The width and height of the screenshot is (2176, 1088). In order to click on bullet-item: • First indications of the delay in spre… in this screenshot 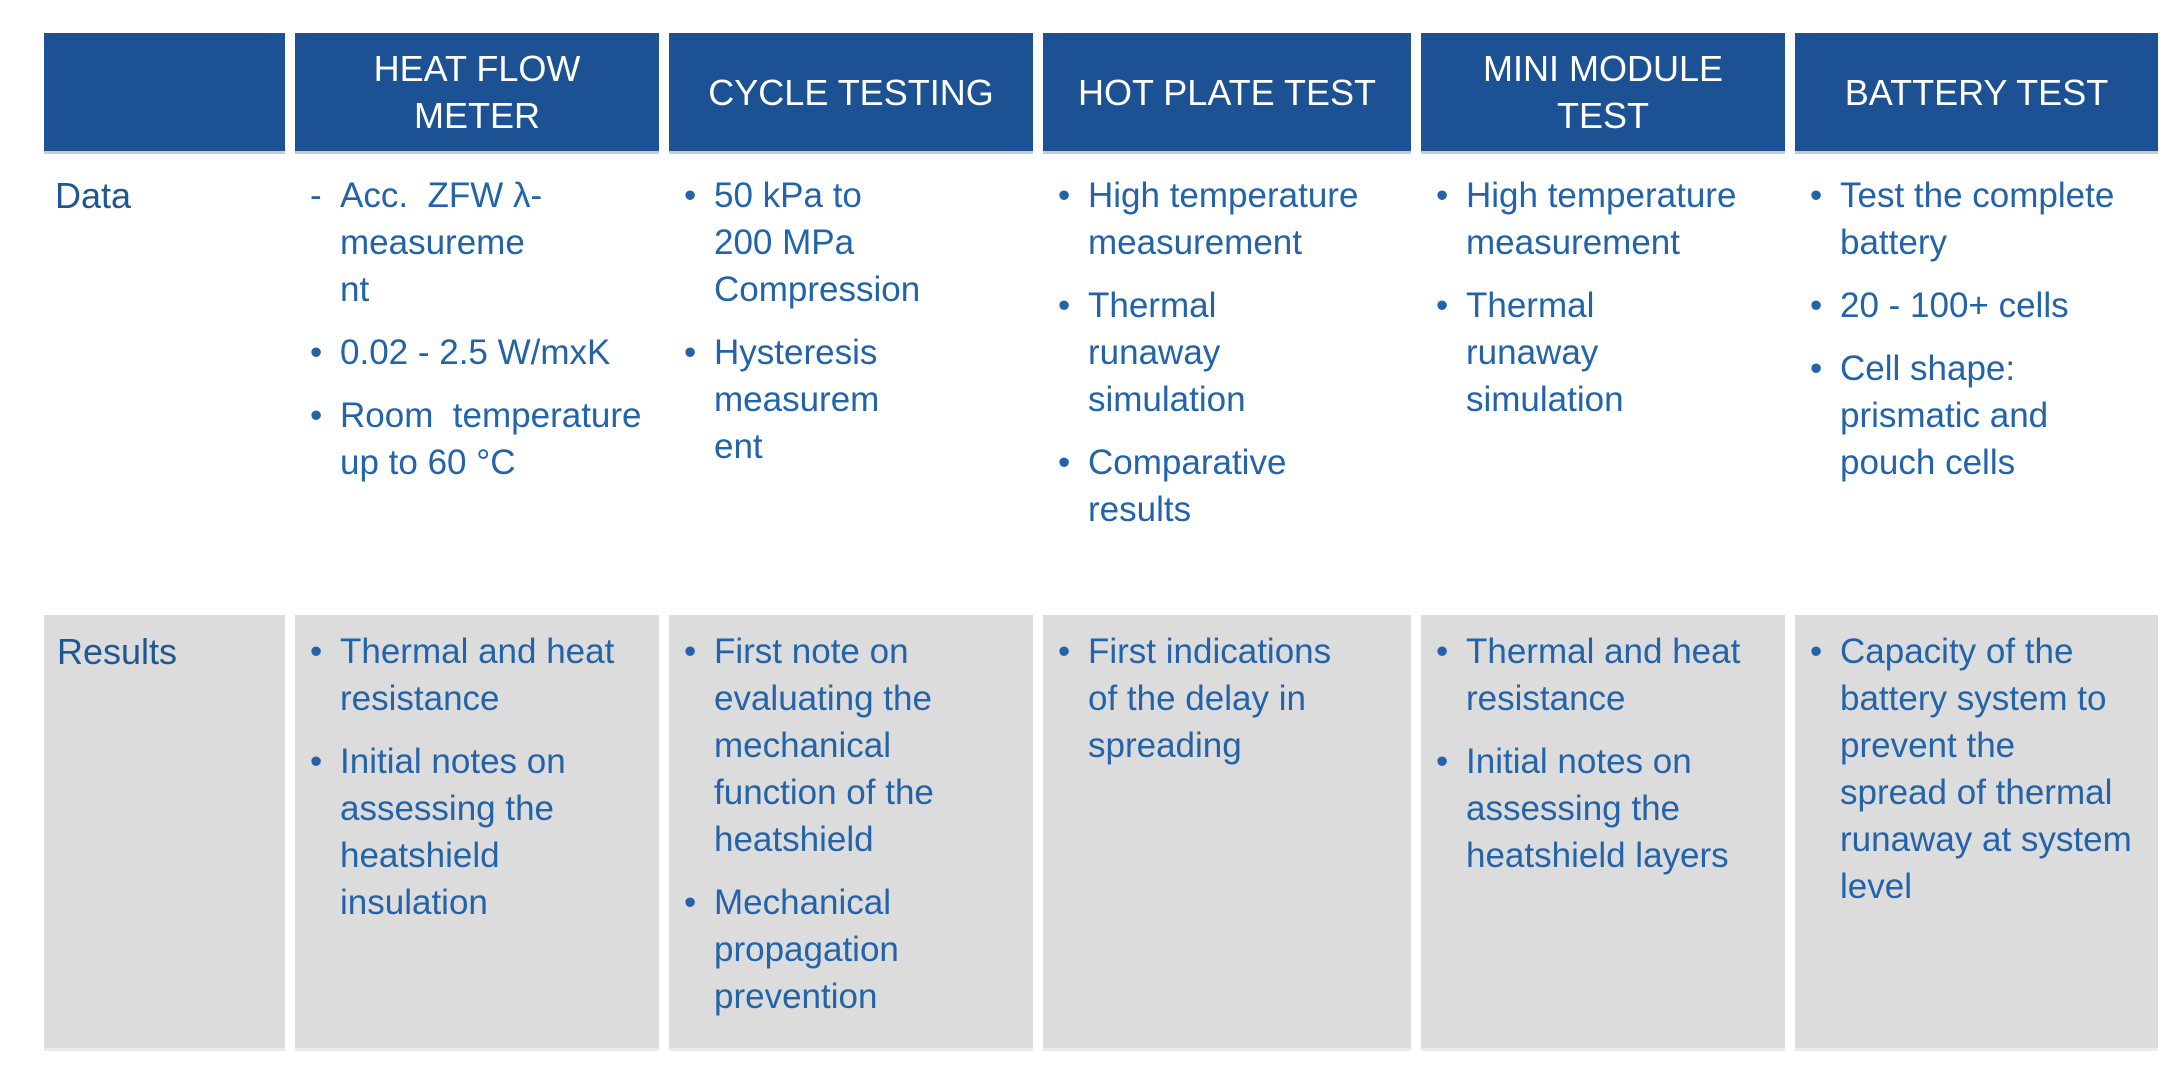, I will do `click(1227, 698)`.